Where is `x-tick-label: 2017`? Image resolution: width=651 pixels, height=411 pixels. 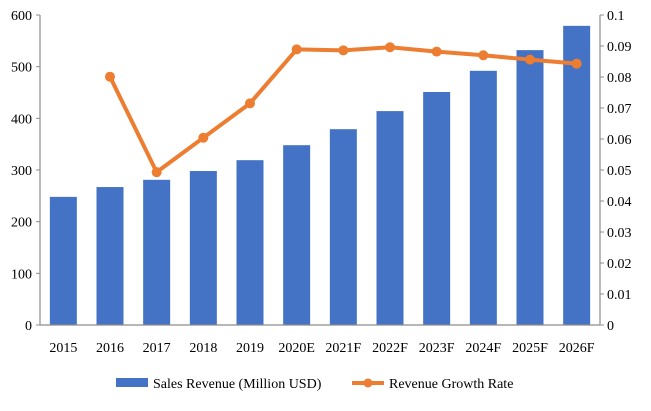
x-tick-label: 2017 is located at coordinates (157, 348).